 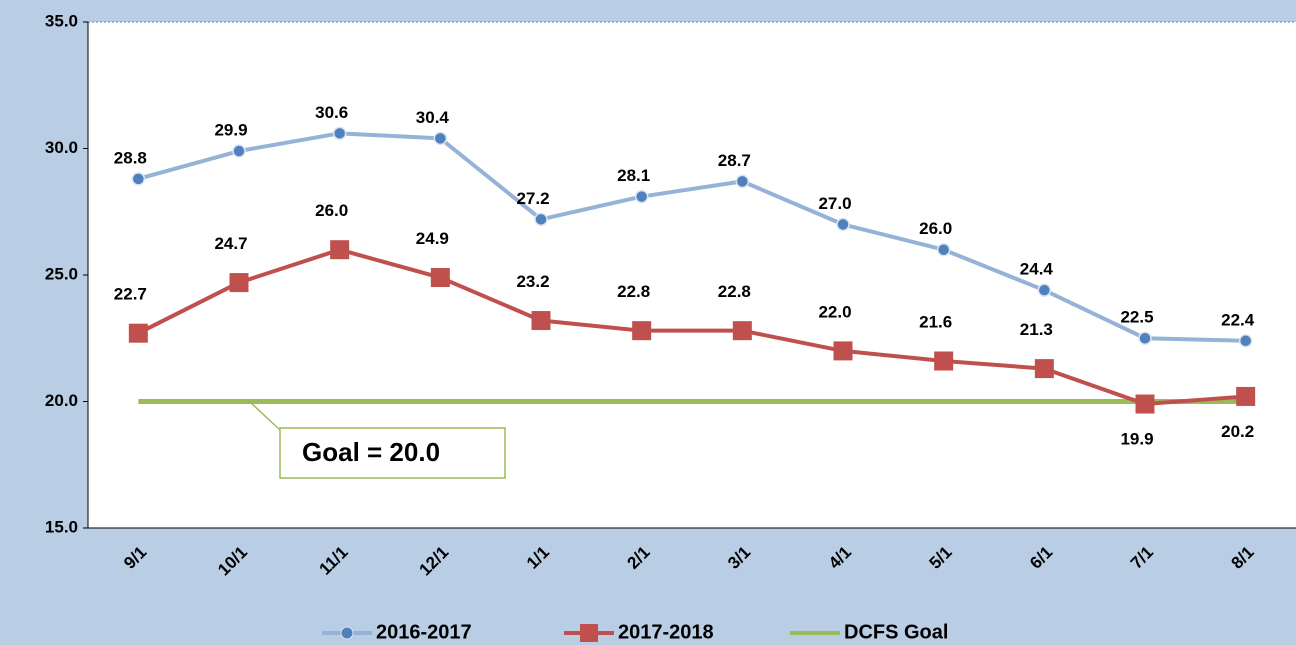 What do you see at coordinates (935, 322) in the screenshot?
I see `data-label: 21.6` at bounding box center [935, 322].